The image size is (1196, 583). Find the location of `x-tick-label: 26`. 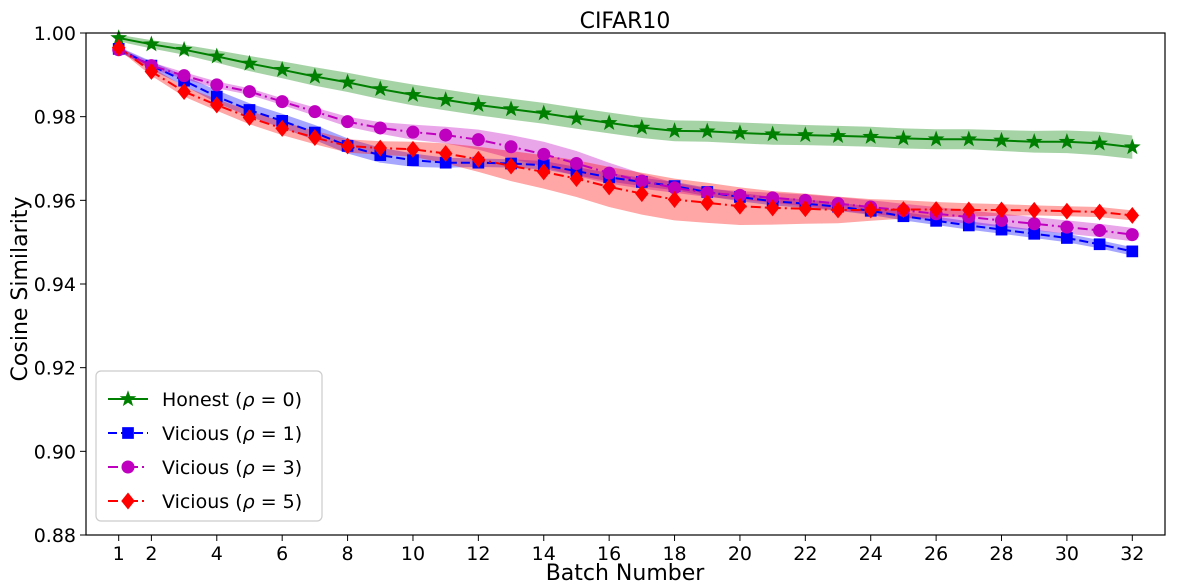

x-tick-label: 26 is located at coordinates (936, 554).